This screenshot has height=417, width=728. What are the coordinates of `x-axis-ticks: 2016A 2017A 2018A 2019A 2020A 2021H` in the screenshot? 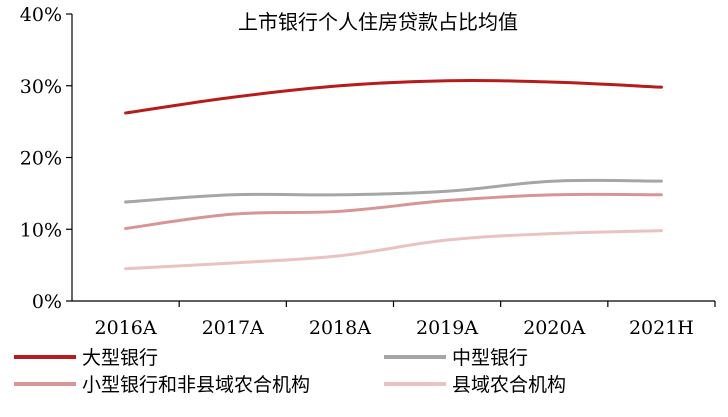 It's located at (405, 320).